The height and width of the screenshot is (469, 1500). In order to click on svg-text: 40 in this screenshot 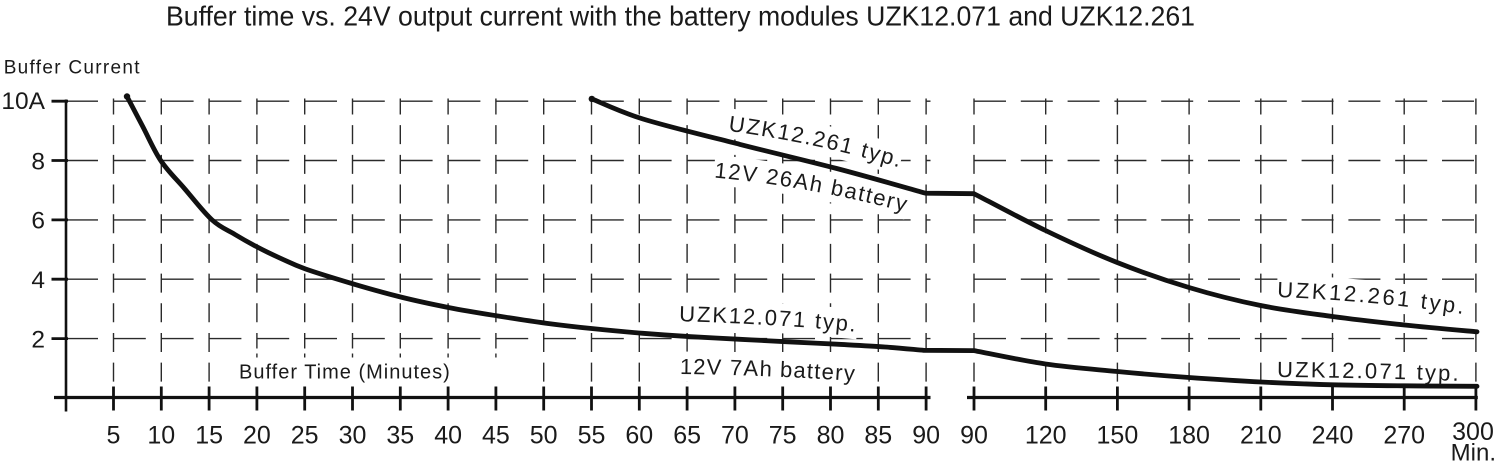, I will do `click(448, 436)`.